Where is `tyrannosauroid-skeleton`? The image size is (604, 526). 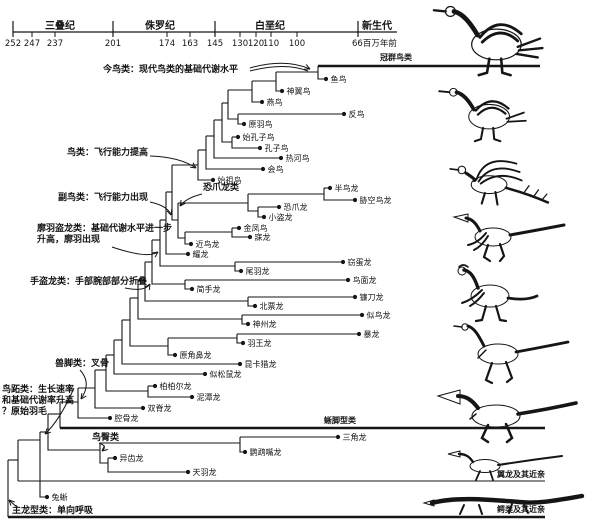
tyrannosauroid-skeleton is located at coordinates (507, 416).